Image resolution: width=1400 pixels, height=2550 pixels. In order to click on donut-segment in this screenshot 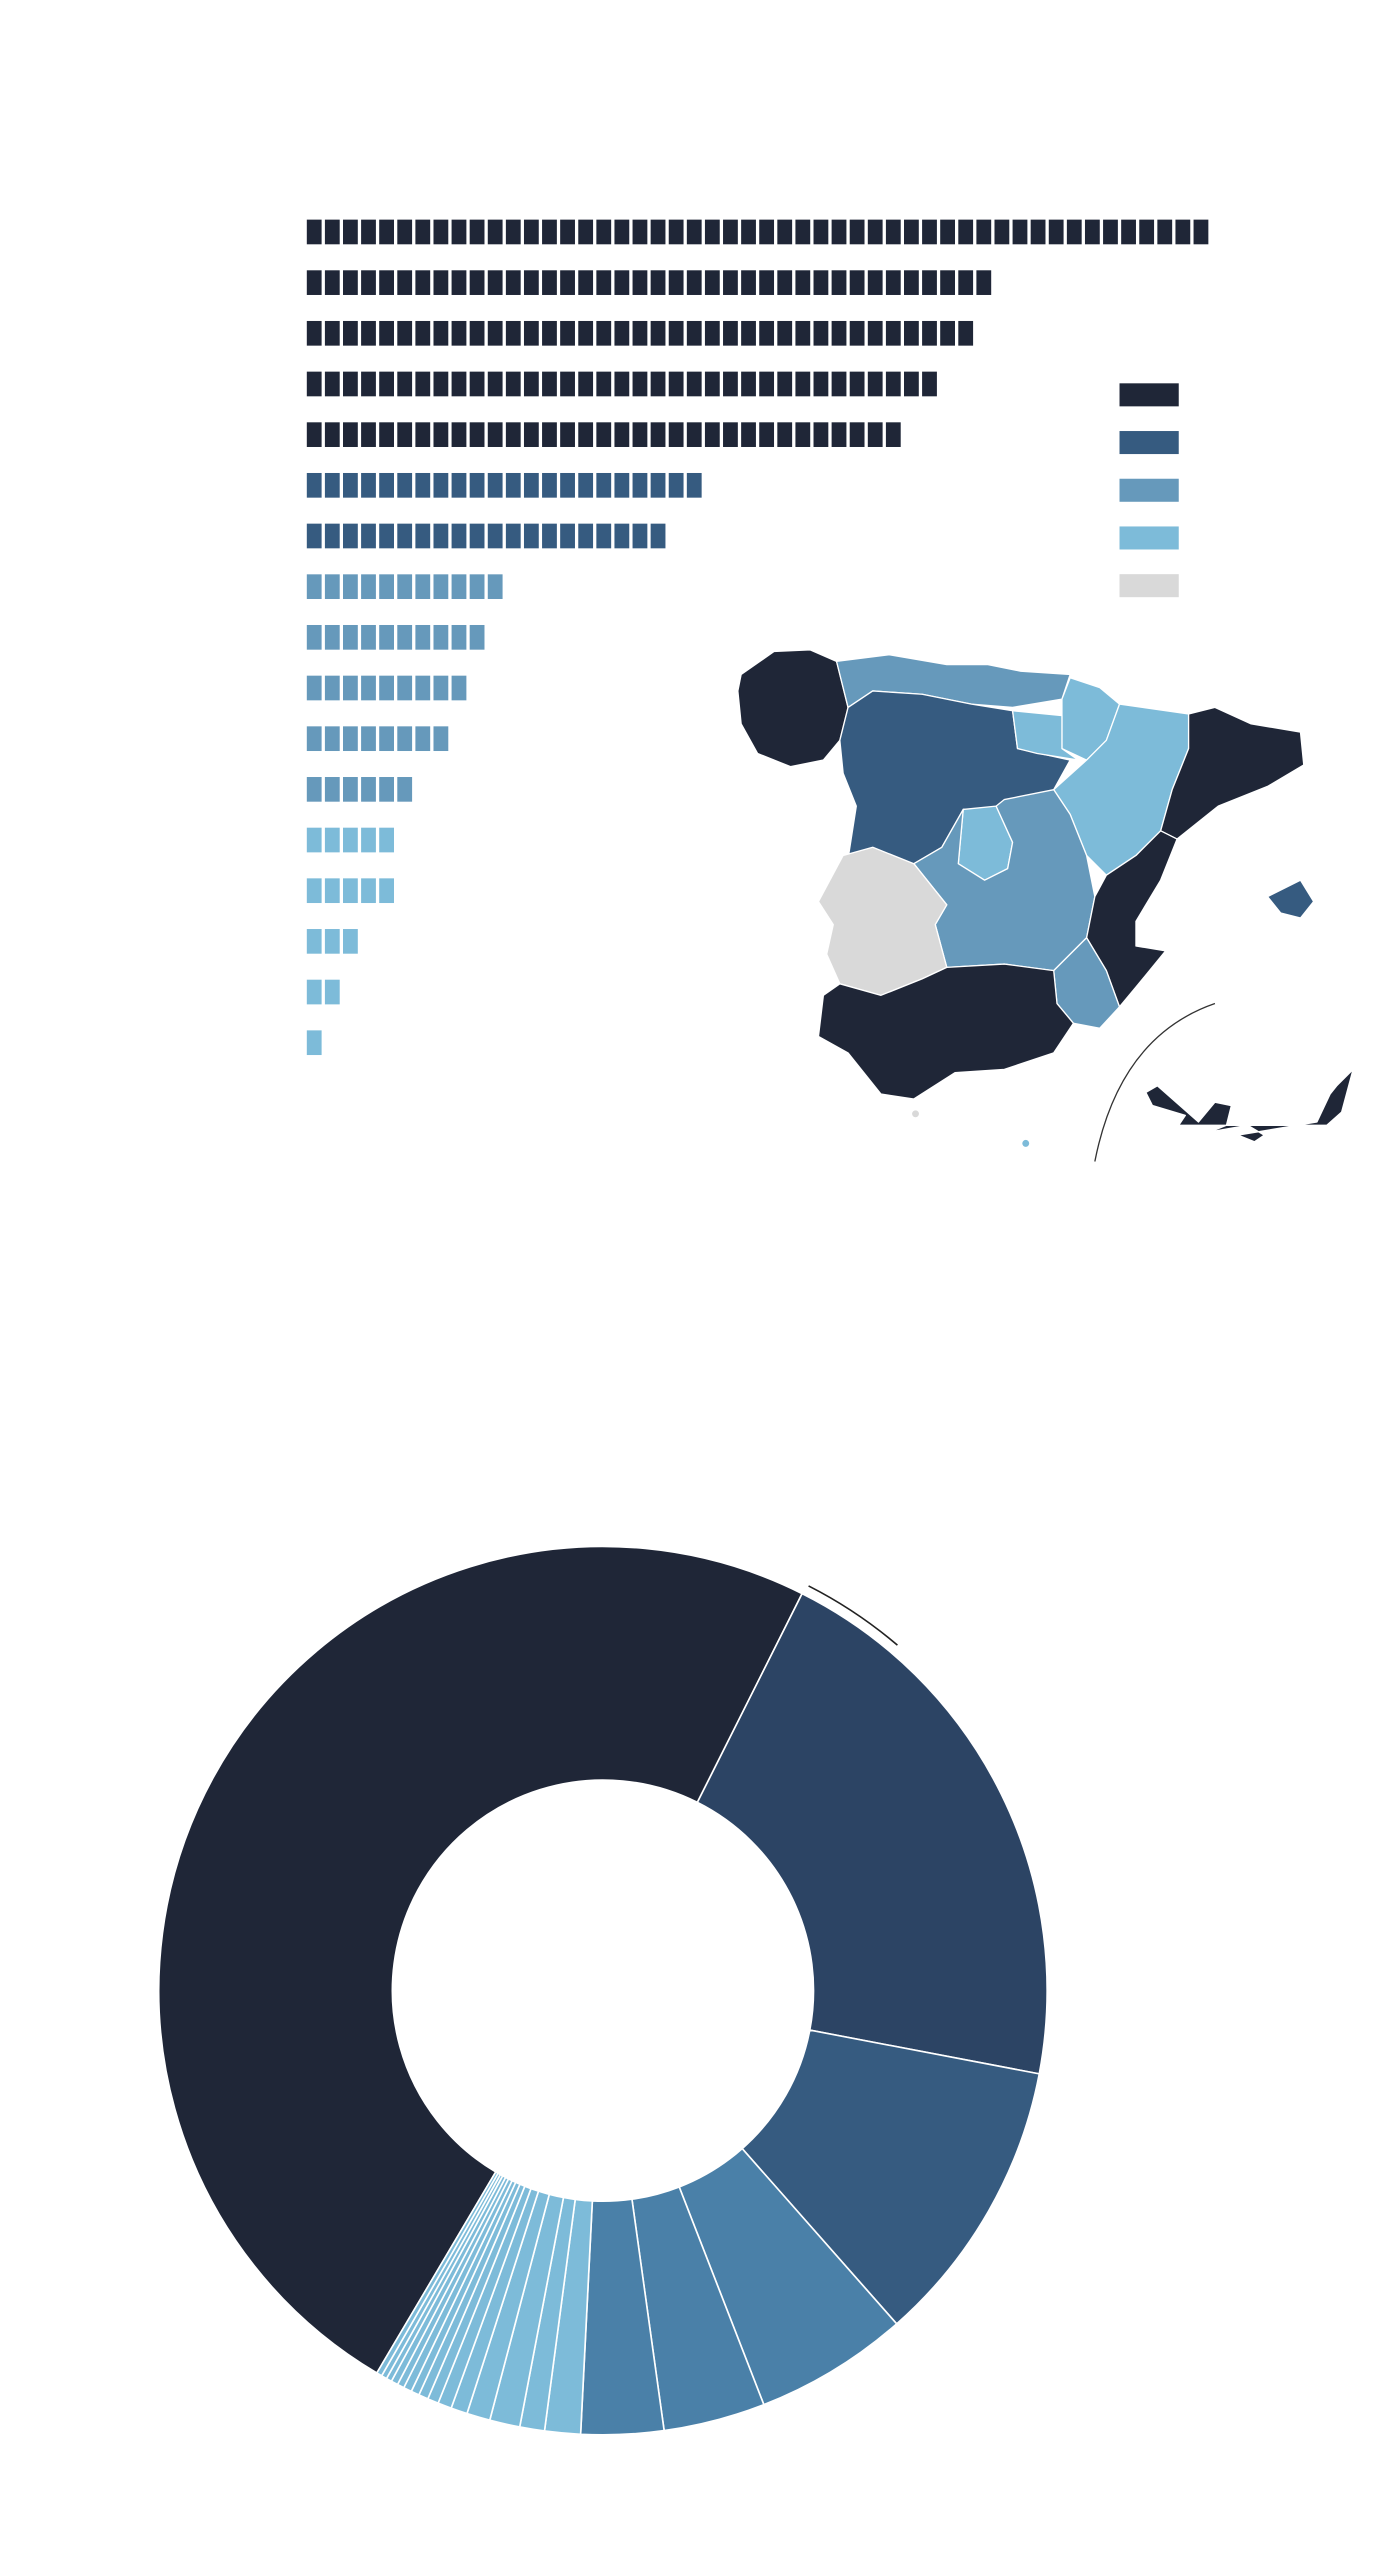, I will do `click(872, 1833)`.